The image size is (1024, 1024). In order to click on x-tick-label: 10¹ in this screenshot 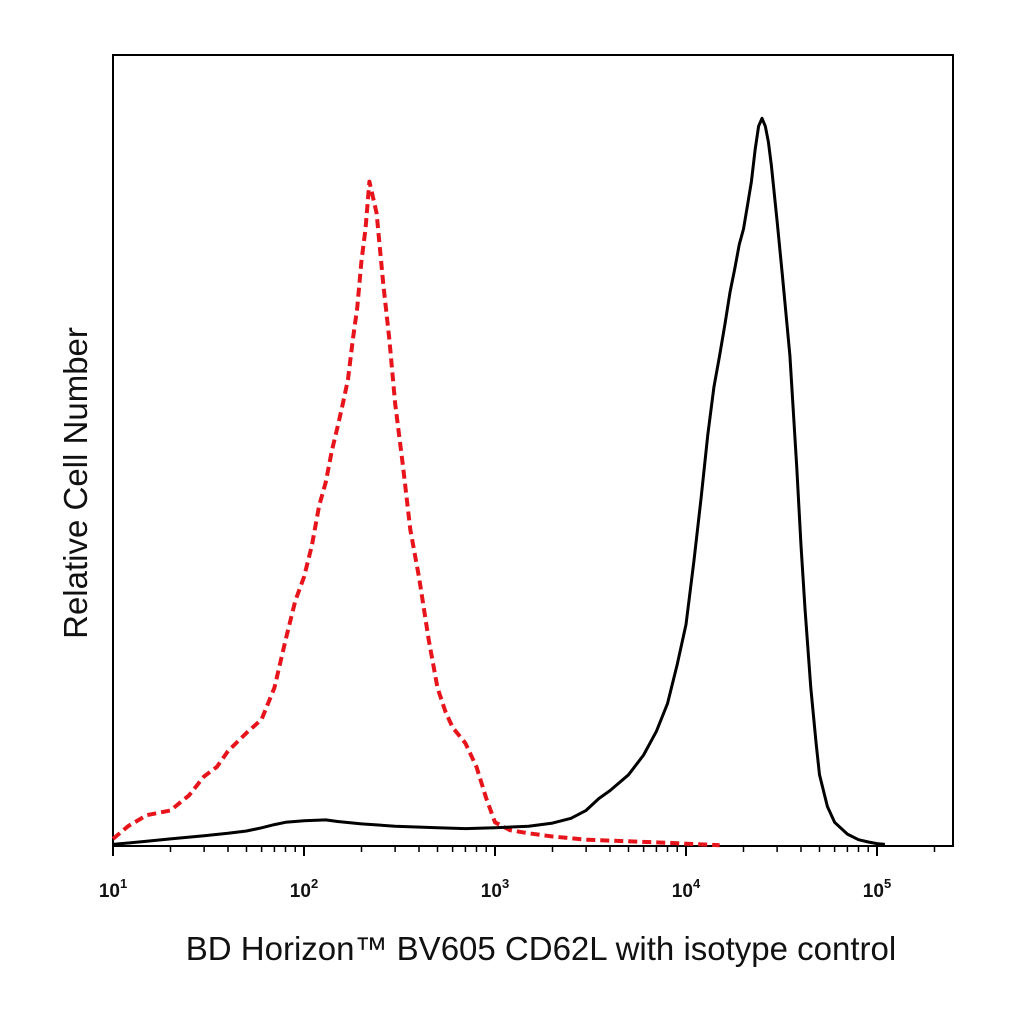, I will do `click(113, 889)`.